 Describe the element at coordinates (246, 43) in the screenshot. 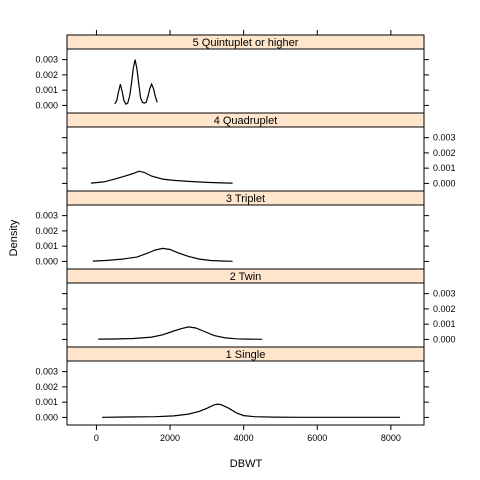

I see `panel-strip-label: 5 Quintuplet or higher` at that location.